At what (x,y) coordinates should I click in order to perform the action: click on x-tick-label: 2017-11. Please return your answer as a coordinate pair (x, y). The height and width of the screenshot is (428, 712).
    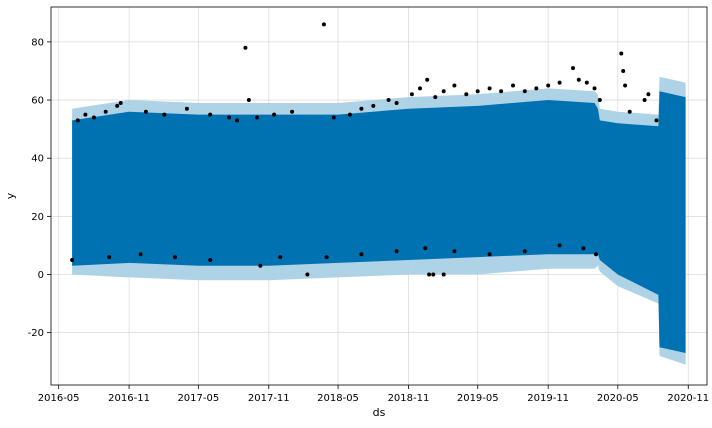
    Looking at the image, I should click on (269, 398).